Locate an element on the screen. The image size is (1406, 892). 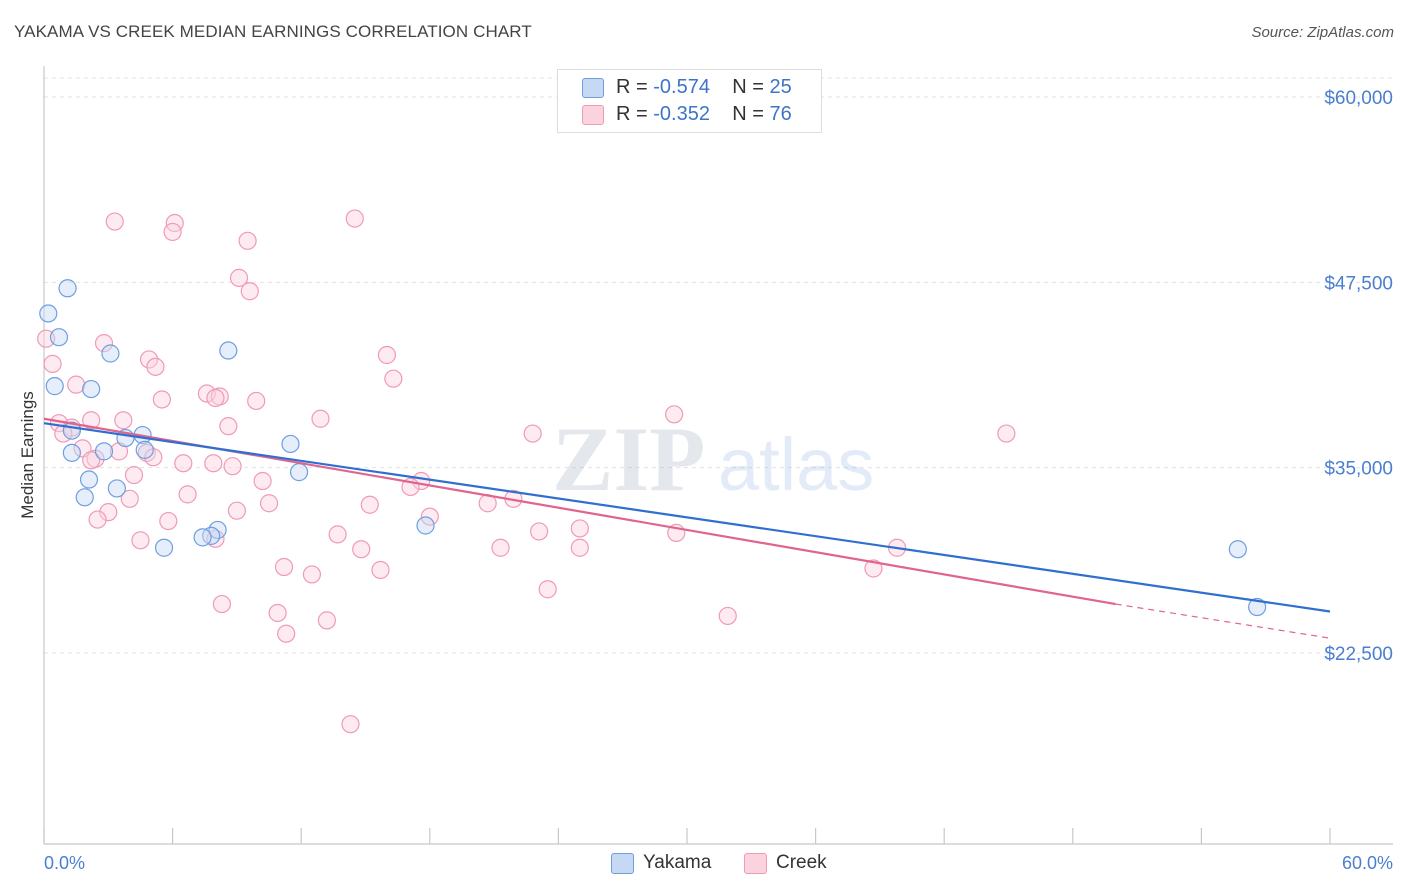
y-tick-label: $35,000 is located at coordinates (1358, 469).